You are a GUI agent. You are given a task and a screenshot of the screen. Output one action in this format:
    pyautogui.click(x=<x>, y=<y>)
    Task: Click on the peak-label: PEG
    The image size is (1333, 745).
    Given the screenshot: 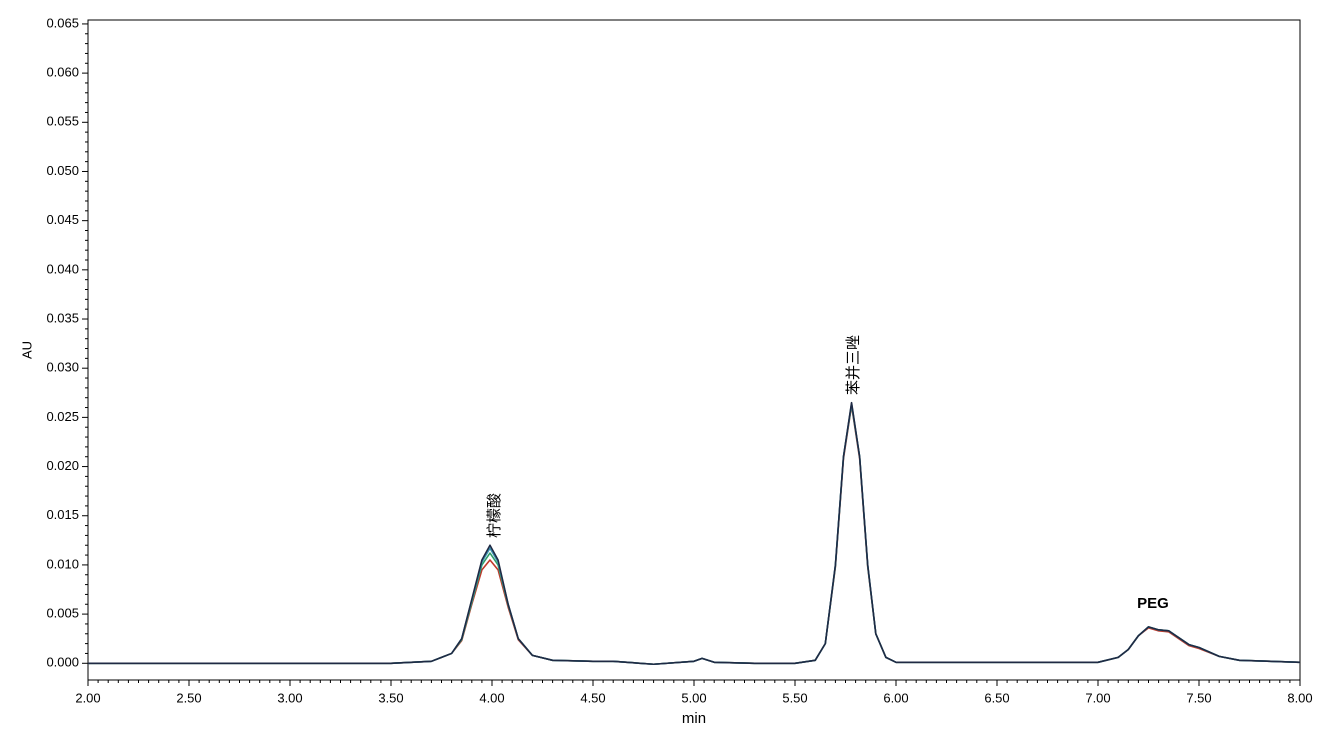 What is the action you would take?
    pyautogui.click(x=1153, y=603)
    